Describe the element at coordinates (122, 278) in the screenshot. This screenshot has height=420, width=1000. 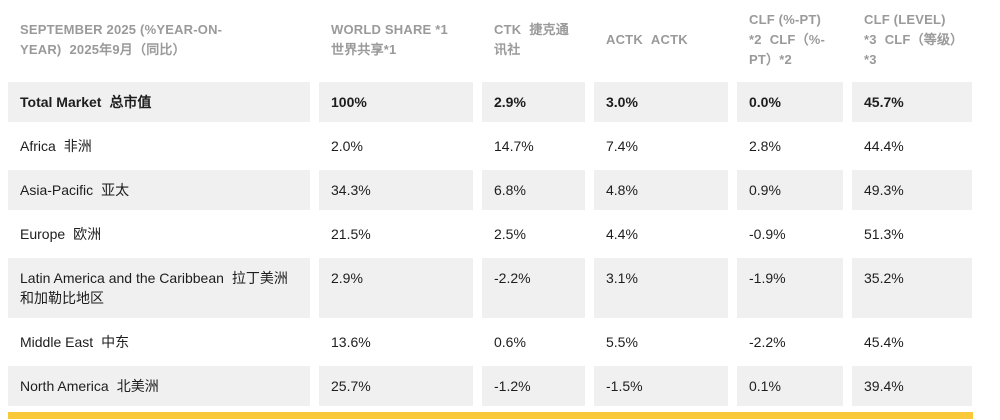
I see `region-name-en: Latin America and the Caribbean` at that location.